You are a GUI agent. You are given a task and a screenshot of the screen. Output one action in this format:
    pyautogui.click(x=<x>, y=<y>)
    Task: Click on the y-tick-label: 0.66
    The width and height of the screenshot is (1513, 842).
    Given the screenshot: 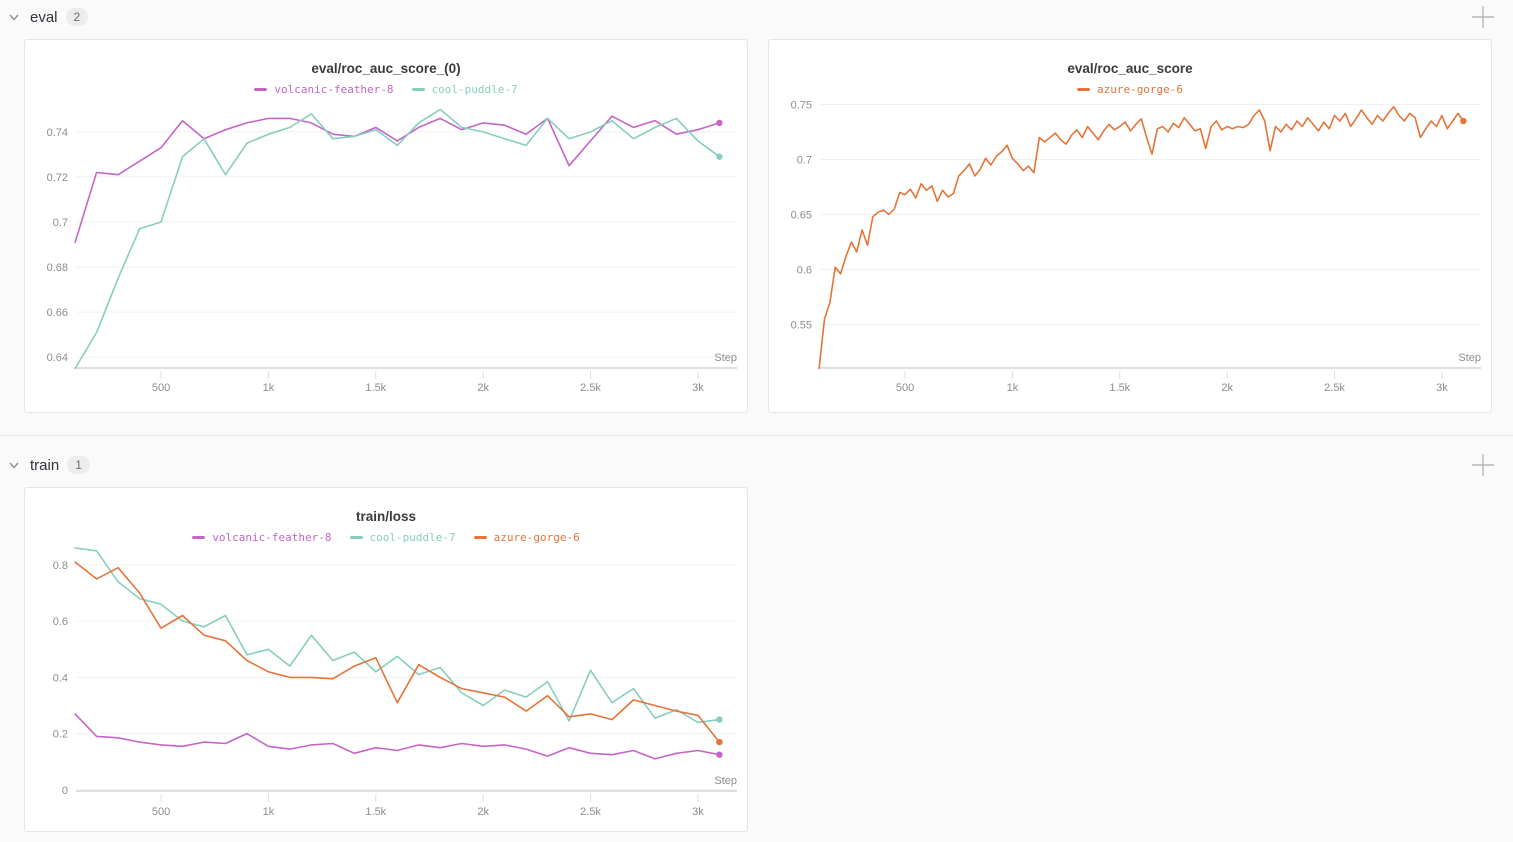 What is the action you would take?
    pyautogui.click(x=57, y=313)
    